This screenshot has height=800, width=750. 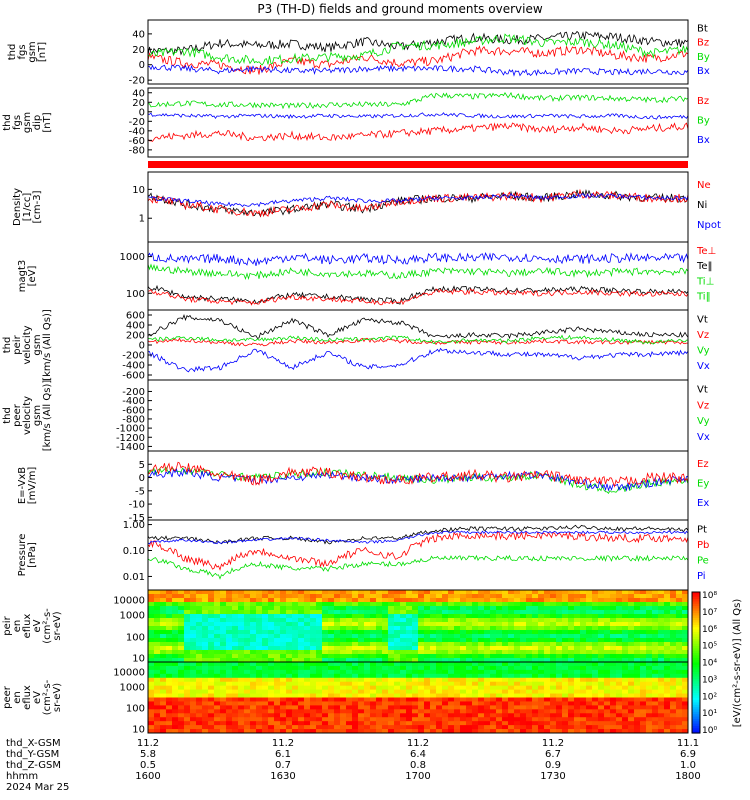 What do you see at coordinates (703, 351) in the screenshot?
I see `legend-Vy: Vy` at bounding box center [703, 351].